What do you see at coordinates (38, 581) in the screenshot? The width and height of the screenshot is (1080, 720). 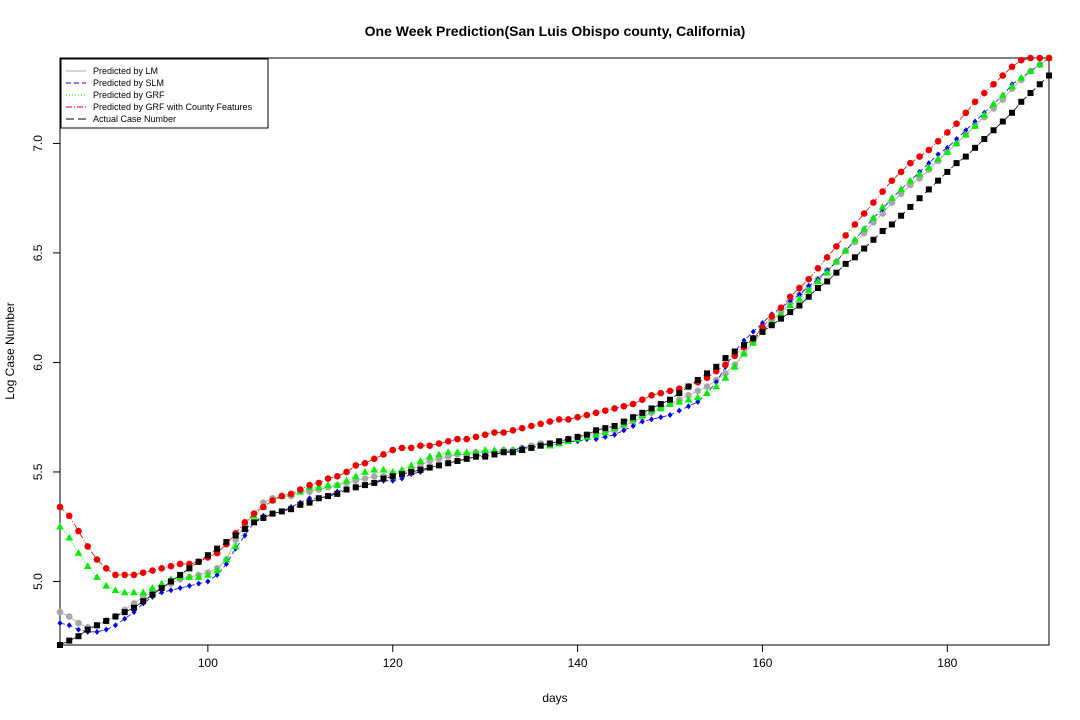 I see `y-tick-label: 5.0` at bounding box center [38, 581].